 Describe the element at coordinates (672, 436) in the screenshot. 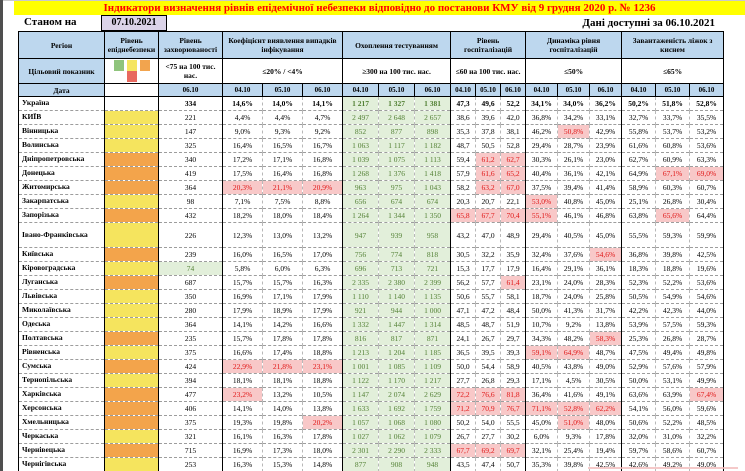

I see `value-cell: 31,0%` at that location.